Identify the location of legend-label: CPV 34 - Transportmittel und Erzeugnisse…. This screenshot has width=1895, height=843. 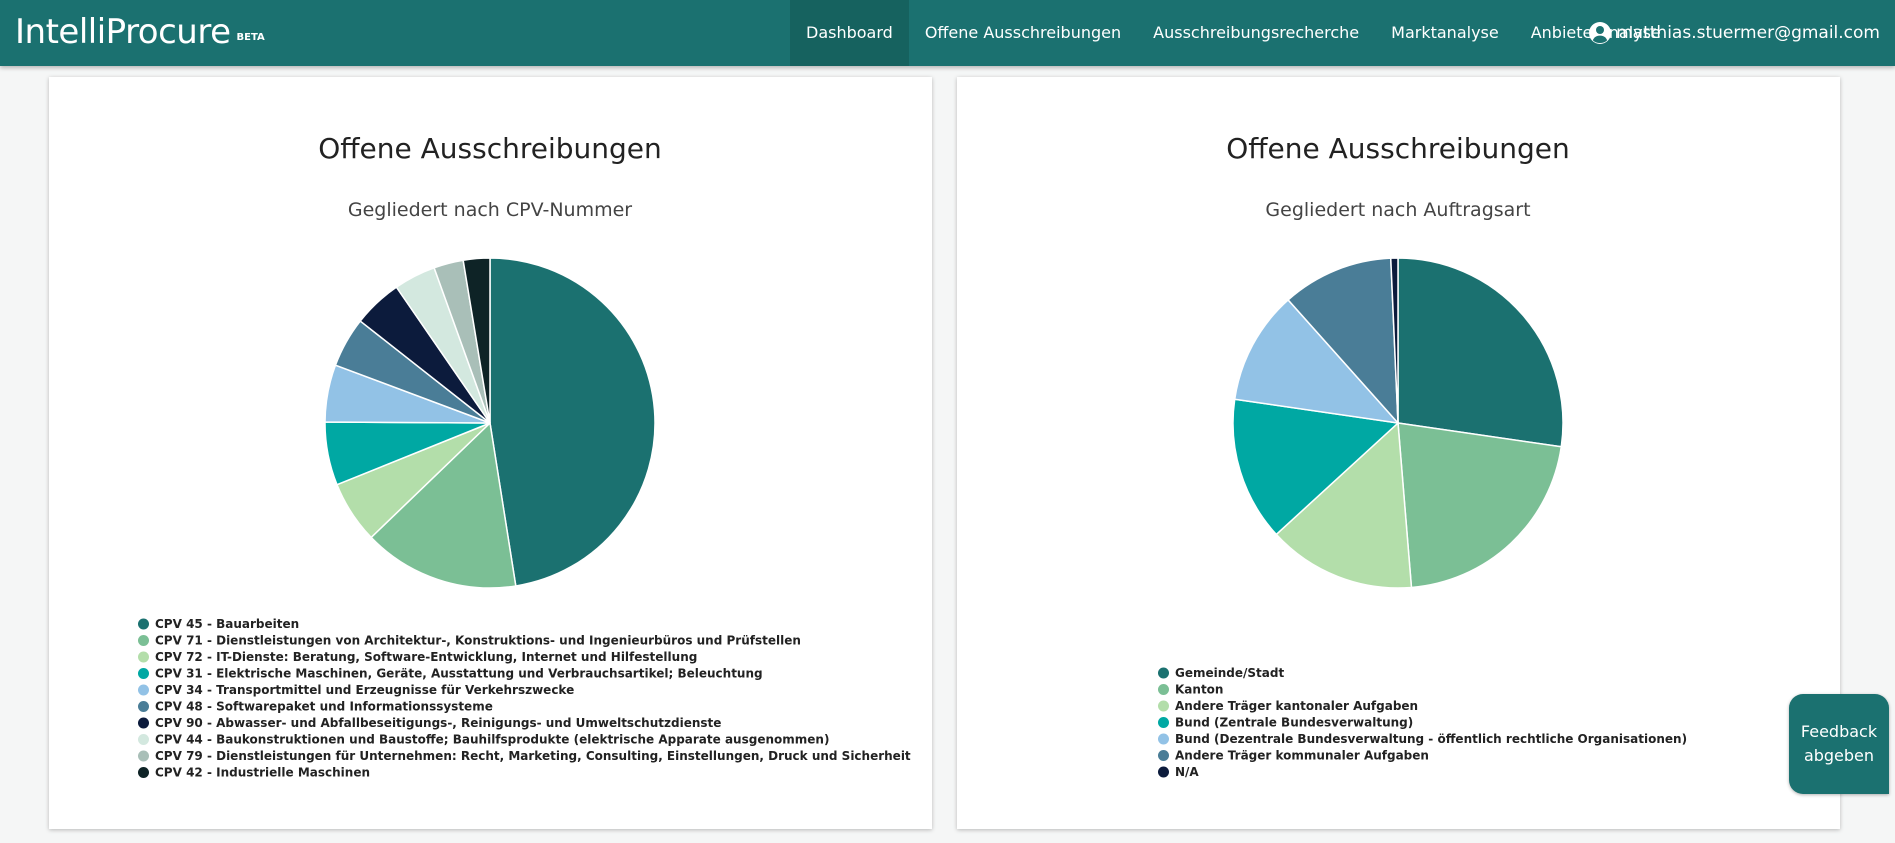
(364, 690).